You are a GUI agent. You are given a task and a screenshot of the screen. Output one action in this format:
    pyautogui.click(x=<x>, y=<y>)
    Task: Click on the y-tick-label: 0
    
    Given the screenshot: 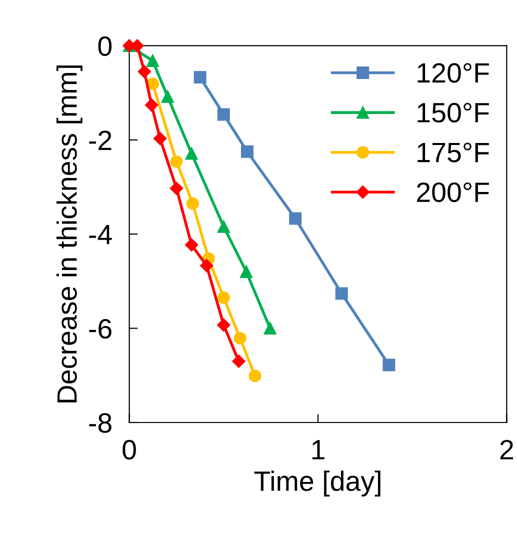 What is the action you would take?
    pyautogui.click(x=105, y=46)
    